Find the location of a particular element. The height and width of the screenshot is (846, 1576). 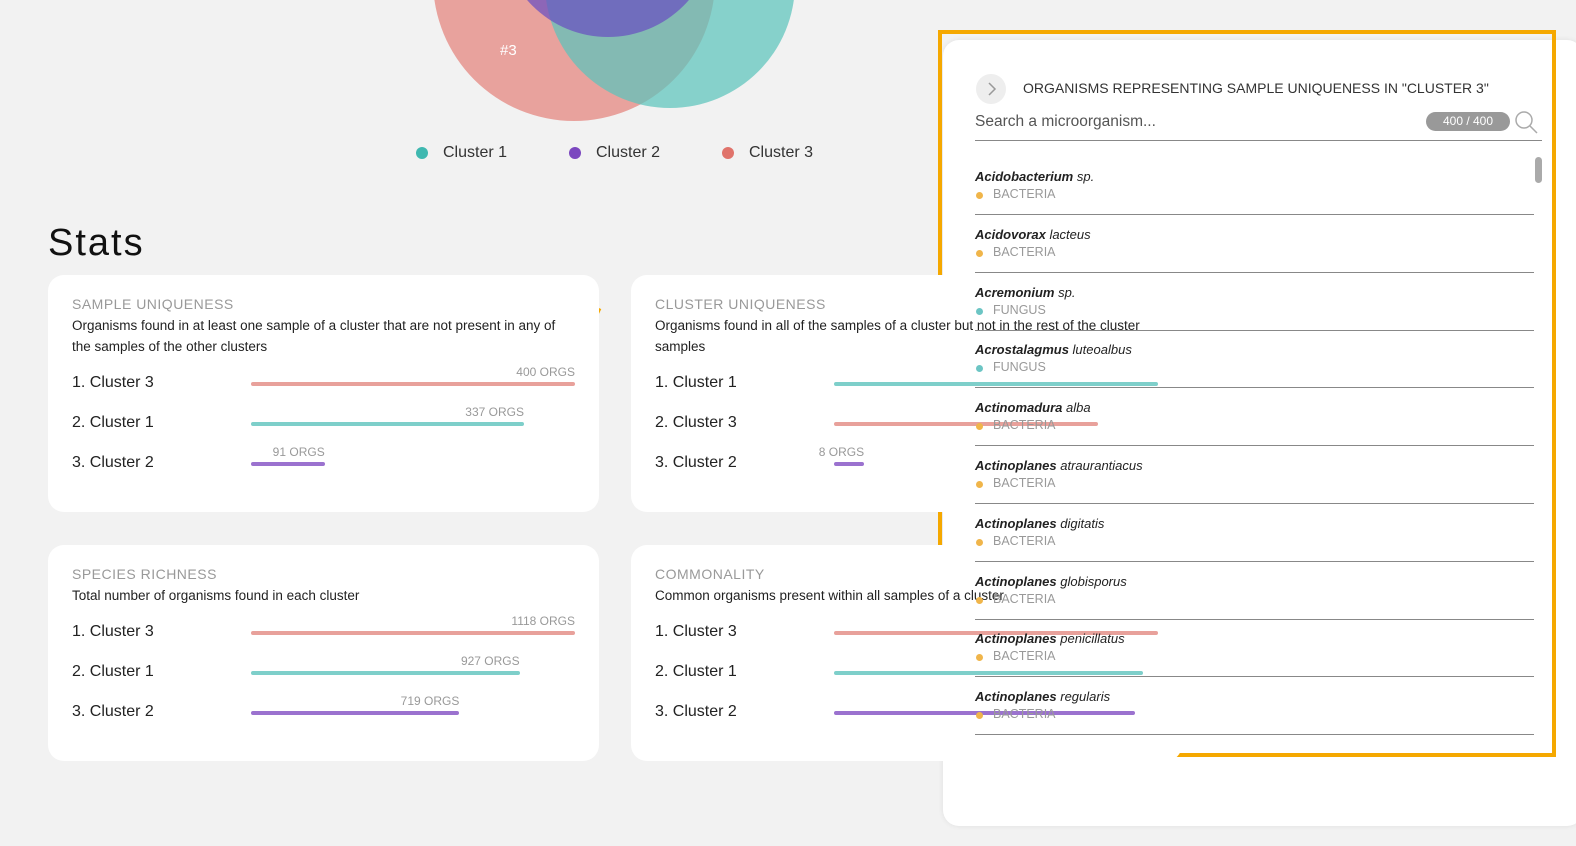

organism-name: Actinomadura alba is located at coordinates (1033, 407).